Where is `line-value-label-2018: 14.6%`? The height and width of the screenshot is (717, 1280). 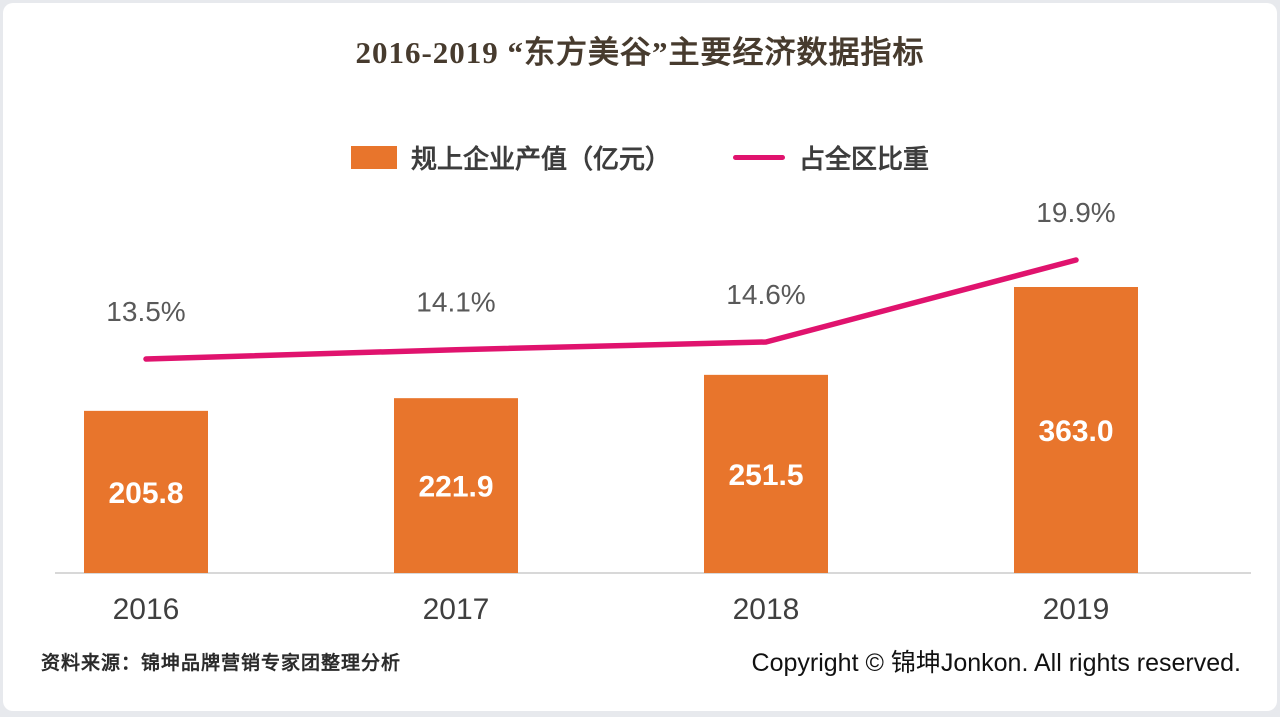
line-value-label-2018: 14.6% is located at coordinates (765, 294).